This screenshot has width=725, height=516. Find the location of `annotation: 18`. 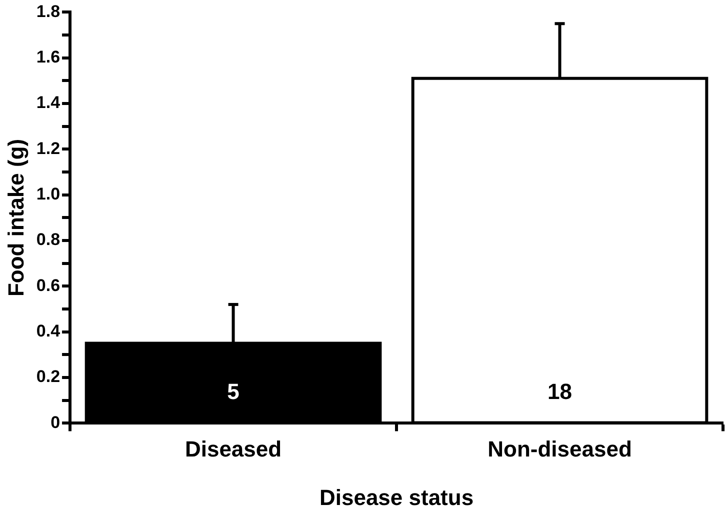

annotation: 18 is located at coordinates (560, 391).